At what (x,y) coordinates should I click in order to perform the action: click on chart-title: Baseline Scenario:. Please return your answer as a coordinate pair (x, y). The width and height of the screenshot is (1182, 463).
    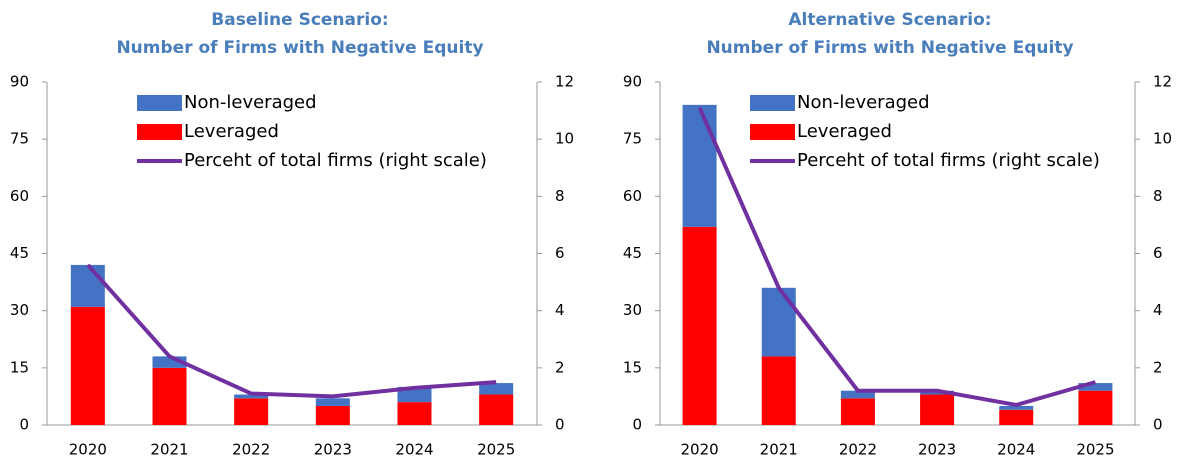
    Looking at the image, I should click on (299, 20).